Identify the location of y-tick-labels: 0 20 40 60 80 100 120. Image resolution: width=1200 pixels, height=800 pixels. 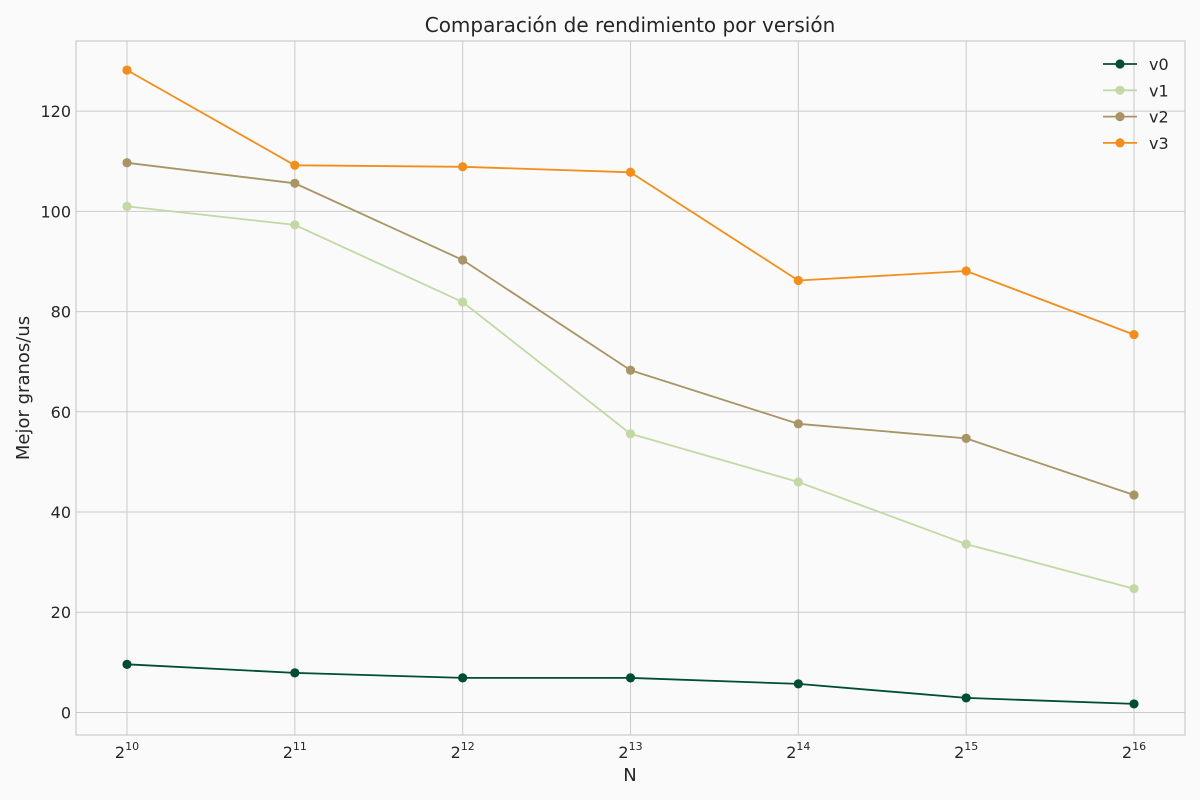
(55, 412).